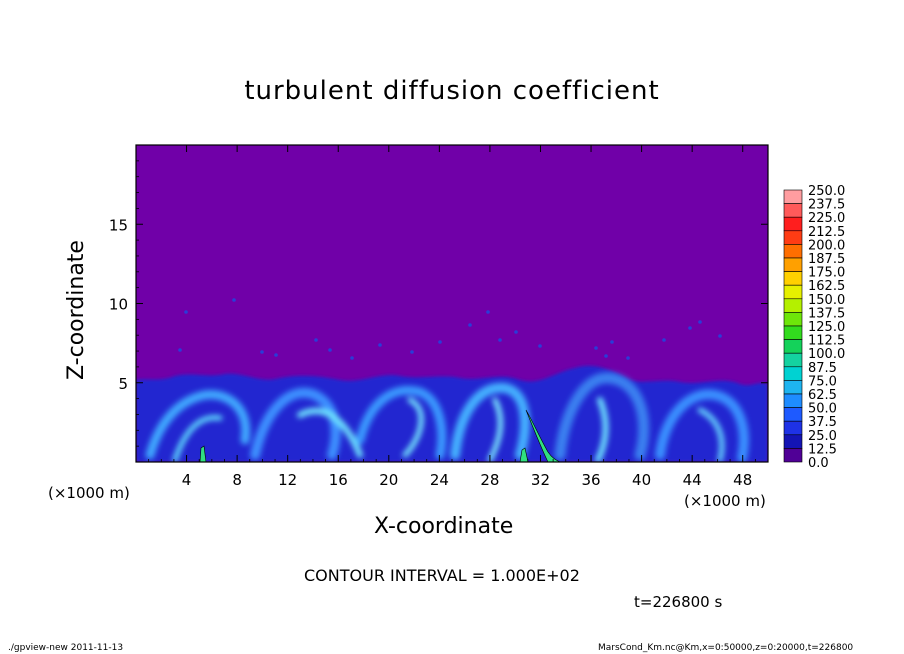 This screenshot has width=904, height=654. Describe the element at coordinates (826, 354) in the screenshot. I see `colorbar-label: 100.0` at that location.